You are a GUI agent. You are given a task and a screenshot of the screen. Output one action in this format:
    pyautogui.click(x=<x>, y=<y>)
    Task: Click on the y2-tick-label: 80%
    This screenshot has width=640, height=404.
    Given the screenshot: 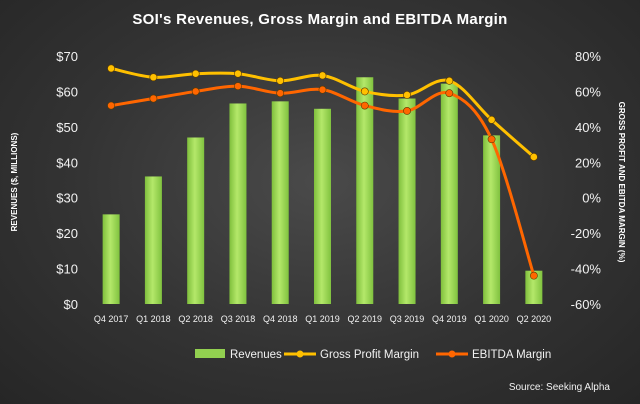 What is the action you would take?
    pyautogui.click(x=588, y=56)
    